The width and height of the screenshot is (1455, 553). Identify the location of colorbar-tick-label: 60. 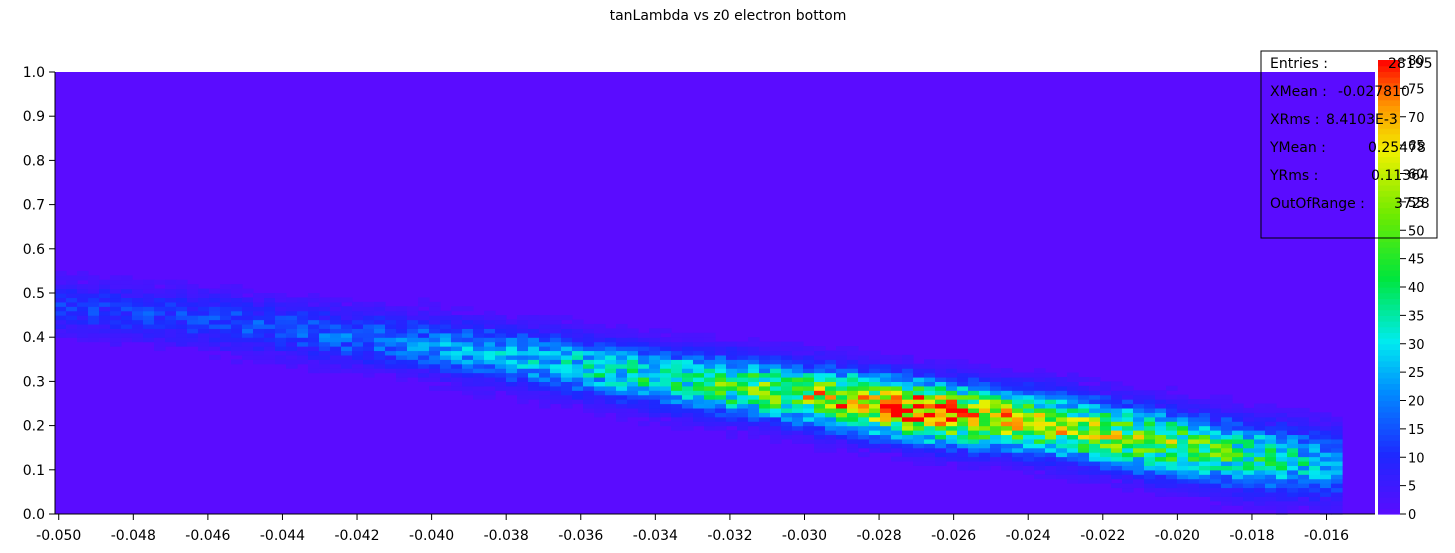
(1416, 175).